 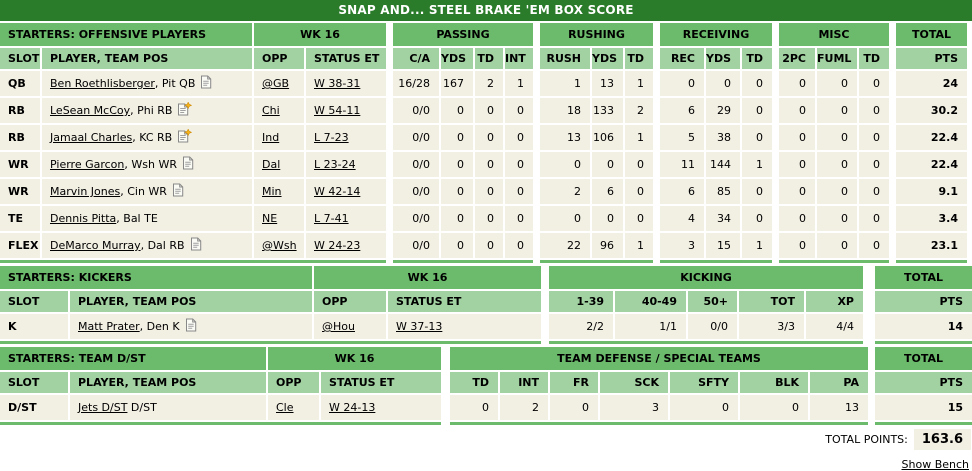 What do you see at coordinates (271, 137) in the screenshot?
I see `opponent-link: Ind` at bounding box center [271, 137].